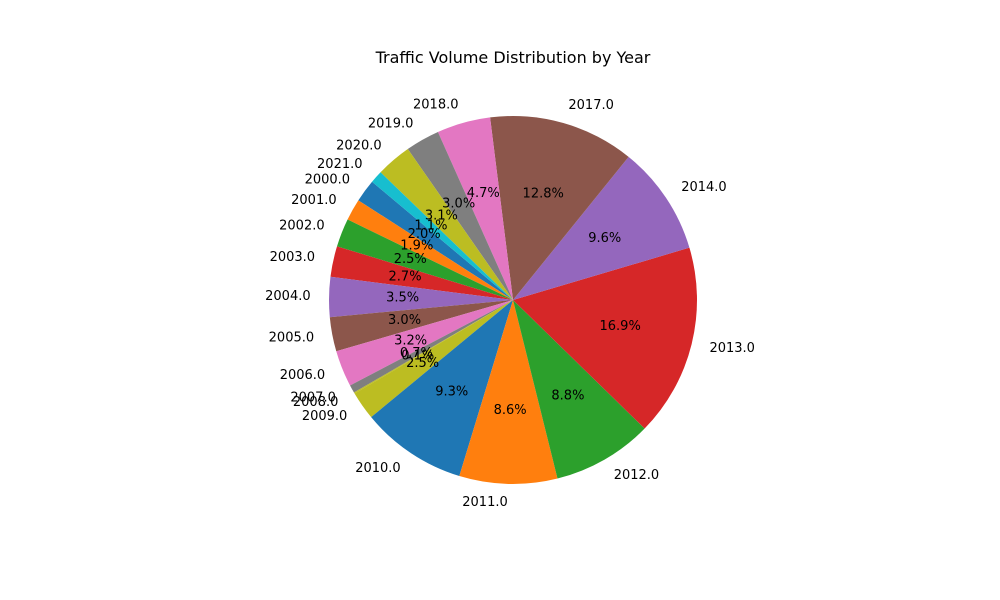  I want to click on pie-slice-2009.0, so click(433, 359).